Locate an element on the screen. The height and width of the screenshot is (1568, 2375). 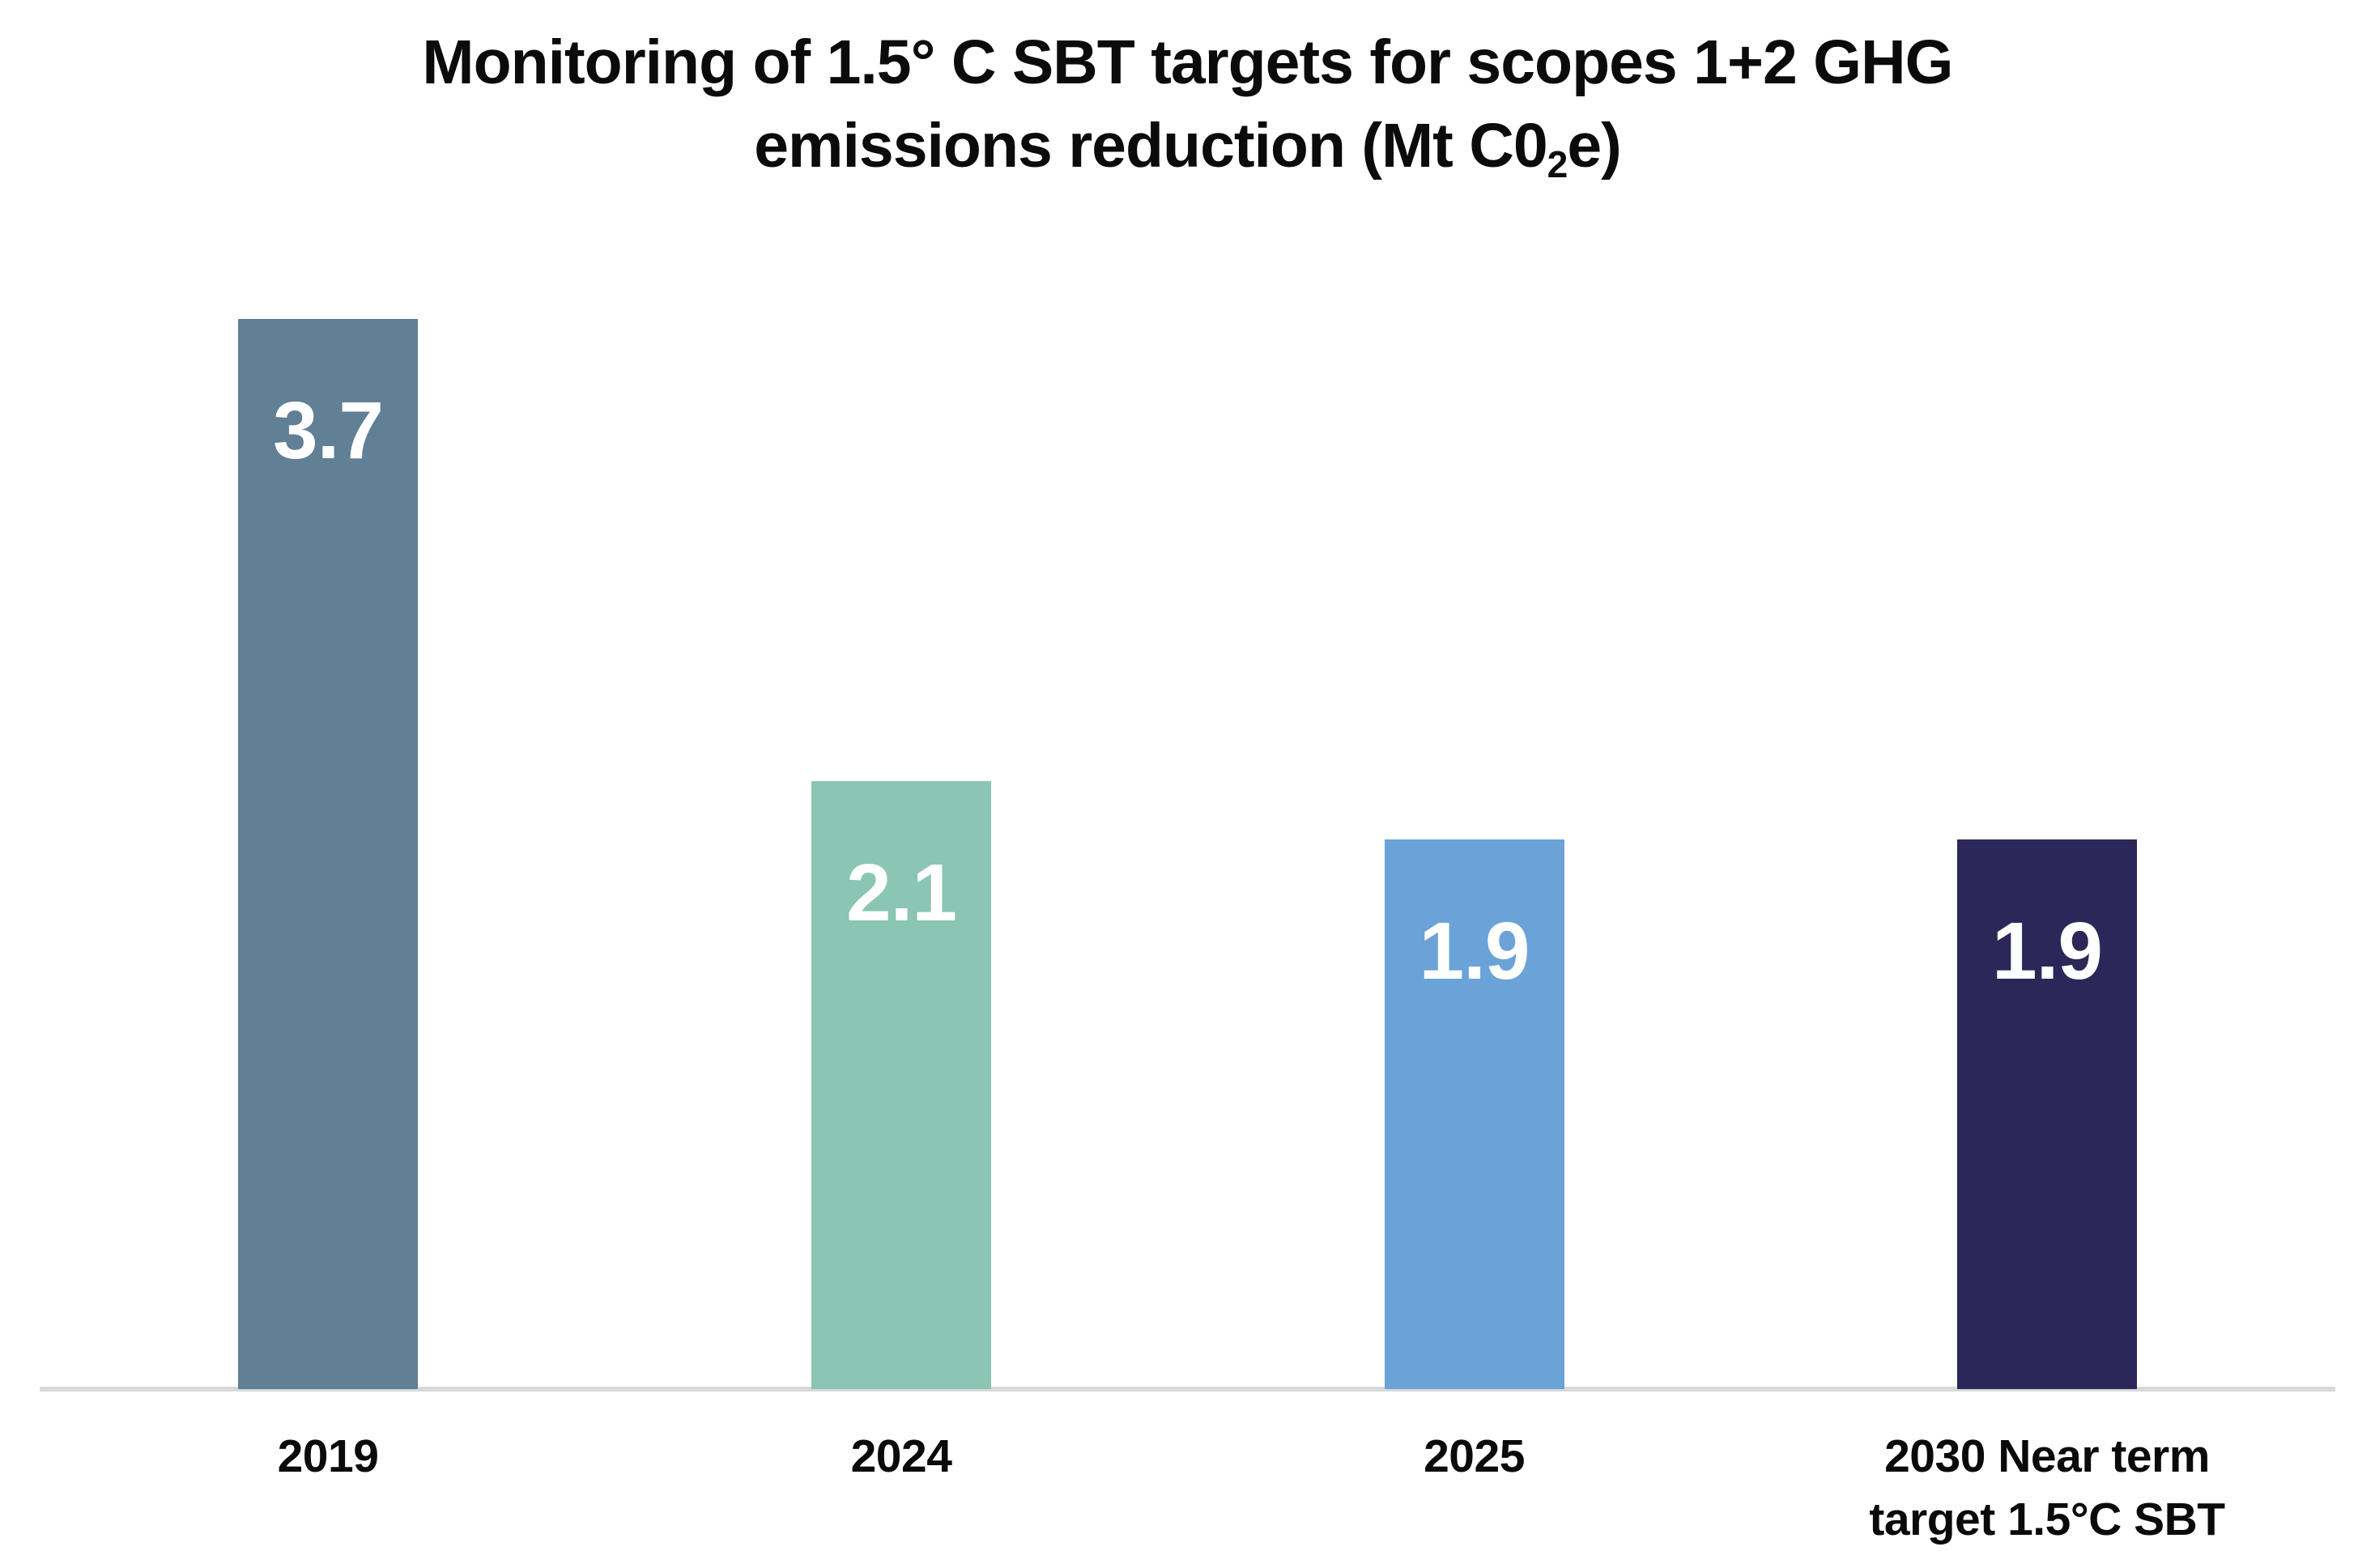
x-axis-label-2025: 2025 is located at coordinates (1474, 1456).